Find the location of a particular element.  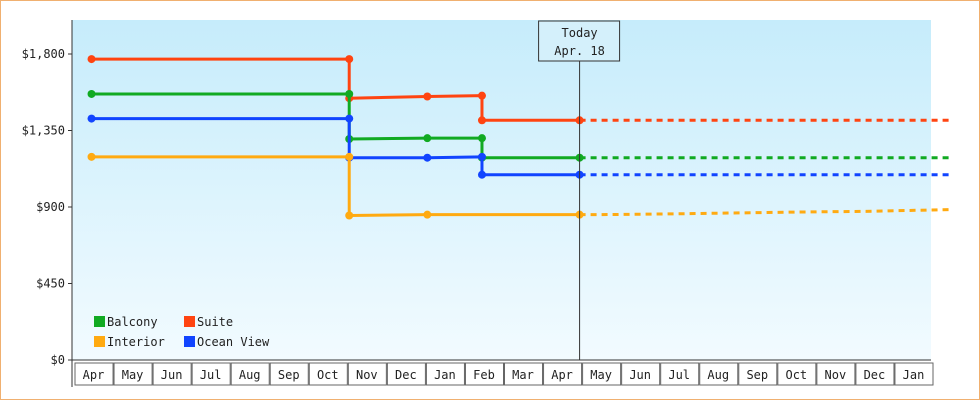

forecast-line is located at coordinates (765, 212).